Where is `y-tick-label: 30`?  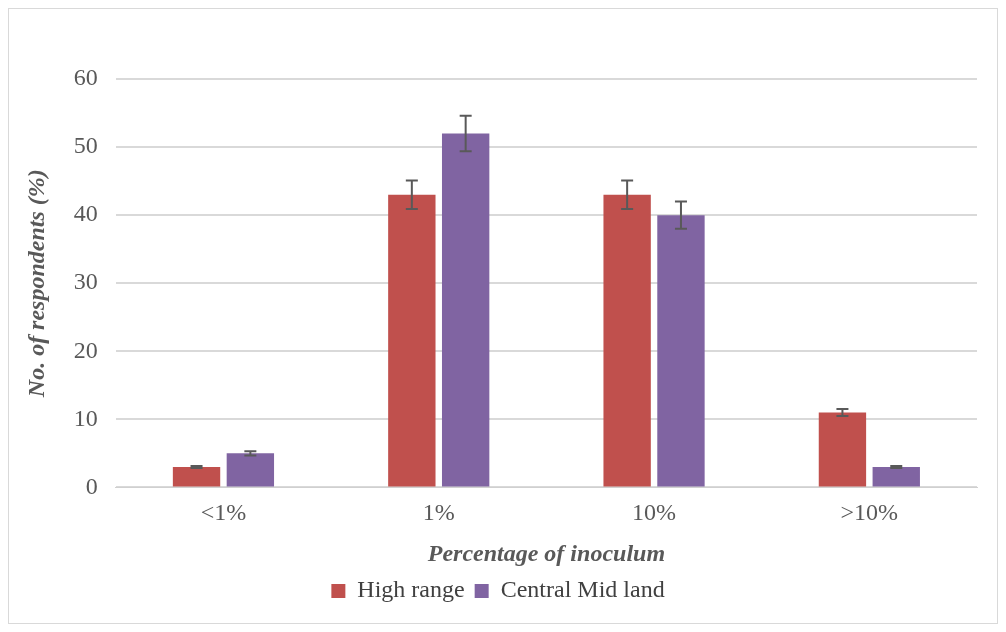
y-tick-label: 30 is located at coordinates (85, 281).